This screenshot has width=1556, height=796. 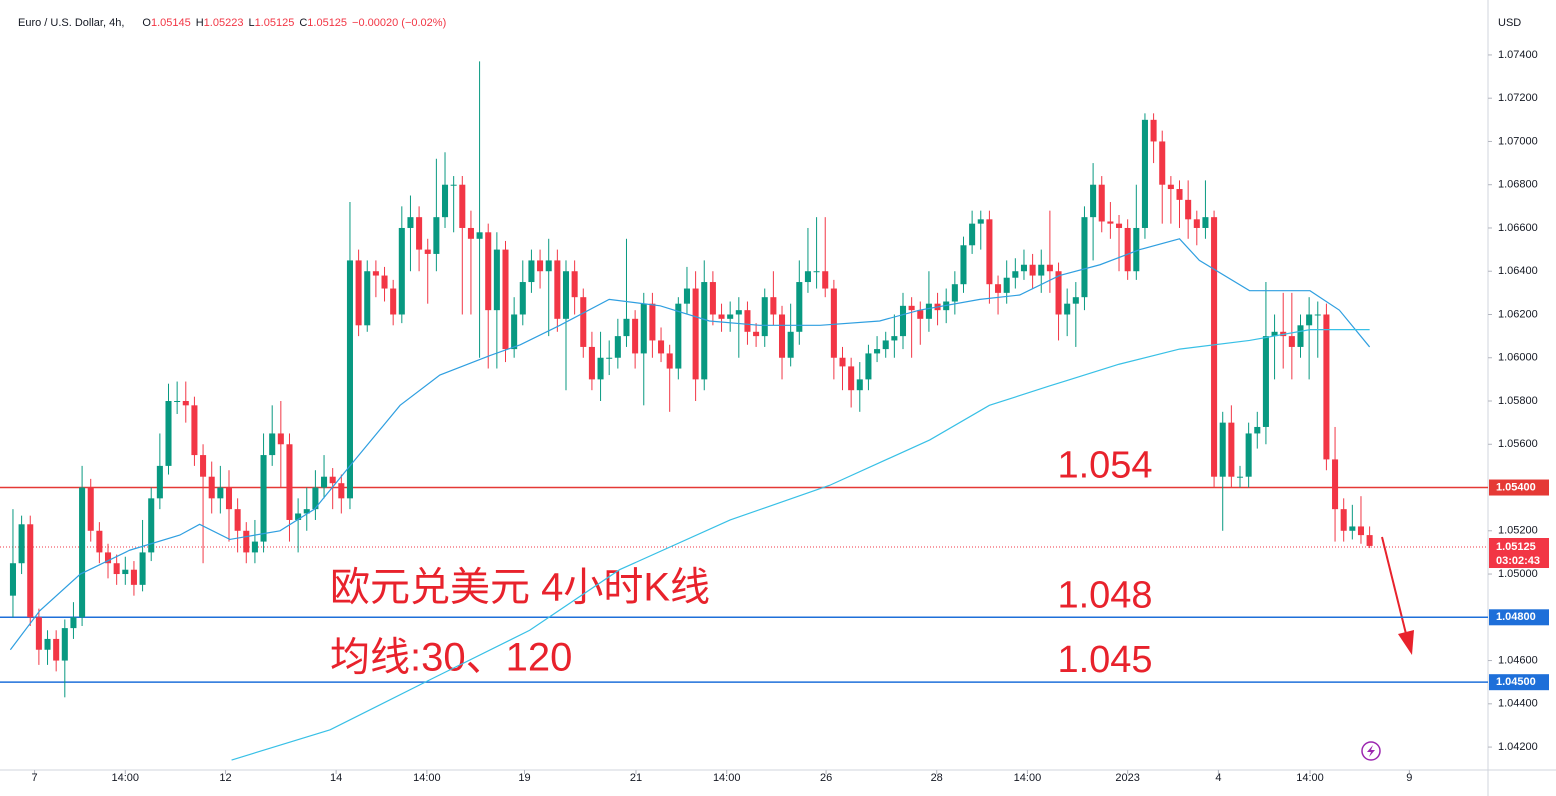 What do you see at coordinates (1518, 185) in the screenshot?
I see `y-tick-label: 1.06800` at bounding box center [1518, 185].